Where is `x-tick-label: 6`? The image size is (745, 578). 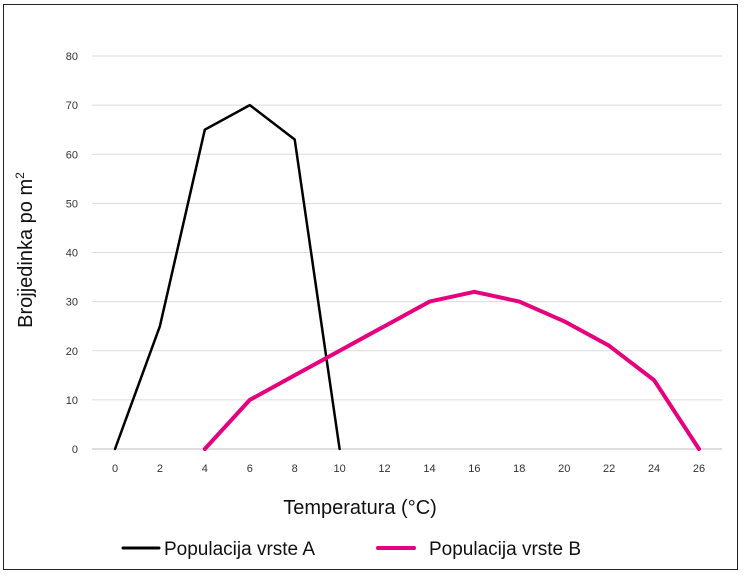
x-tick-label: 6 is located at coordinates (250, 469).